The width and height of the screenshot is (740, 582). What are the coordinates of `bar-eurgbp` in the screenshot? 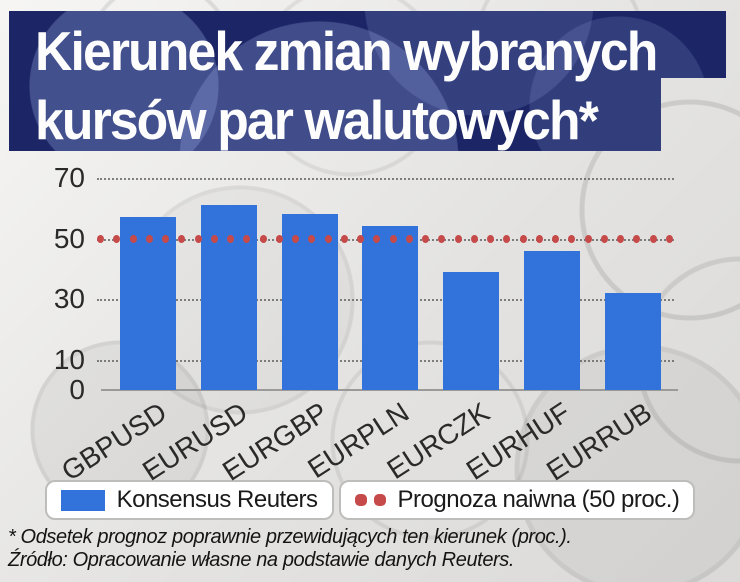 It's located at (309, 302).